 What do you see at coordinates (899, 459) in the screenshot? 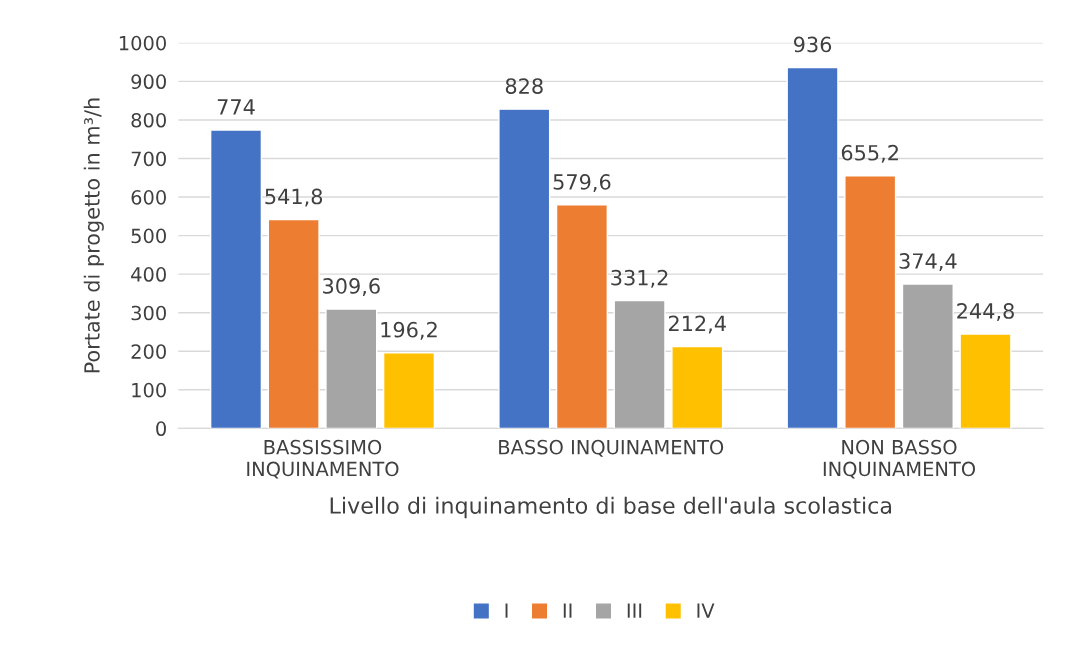
I see `x-tick-label: NON BASSO INQUINAMENTO` at bounding box center [899, 459].